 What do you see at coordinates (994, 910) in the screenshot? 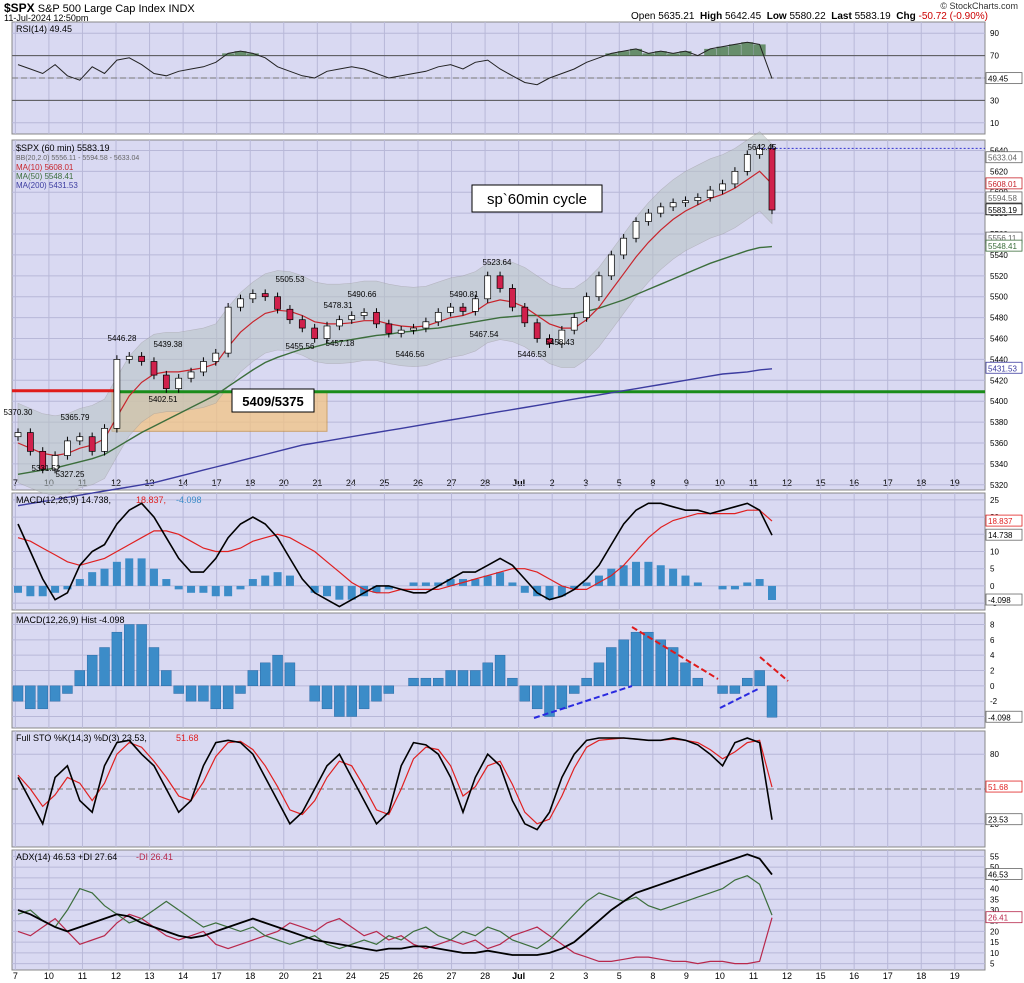
I see `tick-adx: 30` at bounding box center [994, 910].